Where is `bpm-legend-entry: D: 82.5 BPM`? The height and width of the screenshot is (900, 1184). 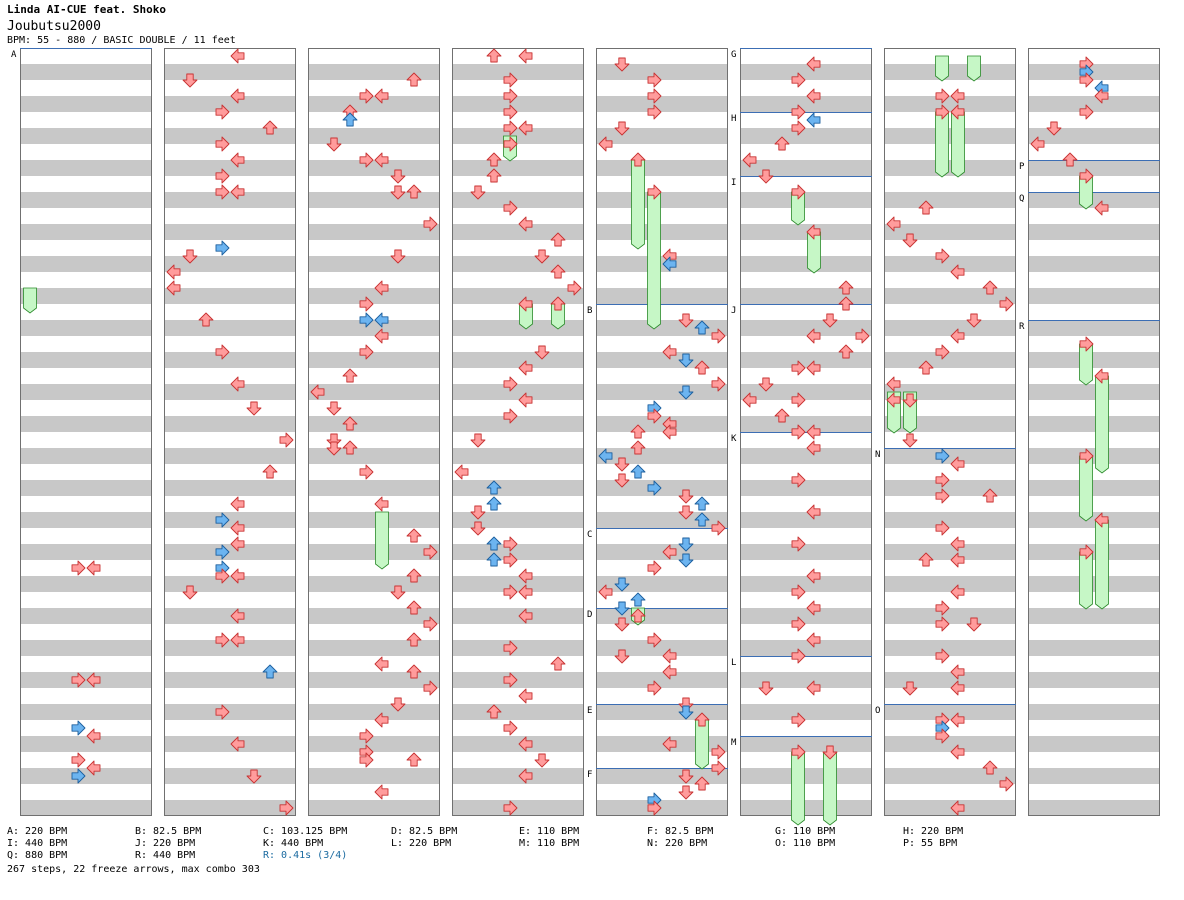 bpm-legend-entry: D: 82.5 BPM is located at coordinates (424, 831).